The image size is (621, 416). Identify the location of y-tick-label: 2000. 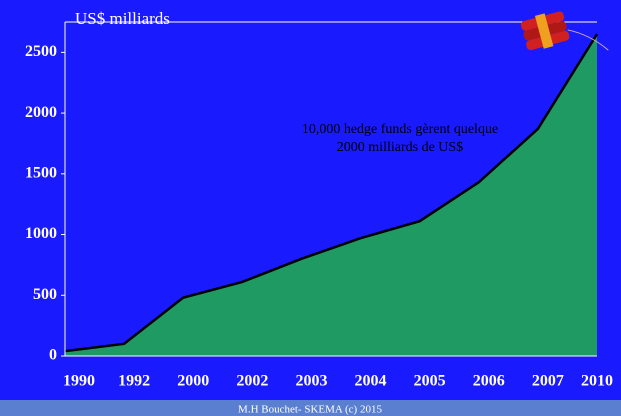
(41, 112).